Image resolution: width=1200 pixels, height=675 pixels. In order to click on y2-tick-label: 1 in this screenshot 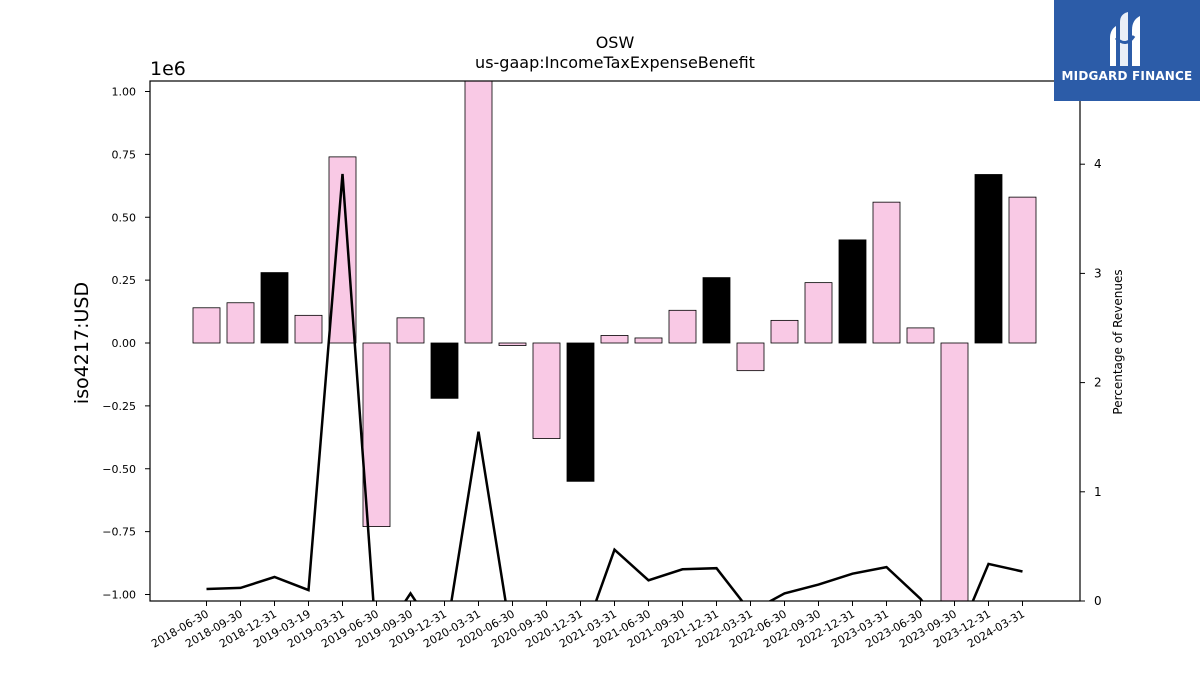, I will do `click(1098, 492)`.